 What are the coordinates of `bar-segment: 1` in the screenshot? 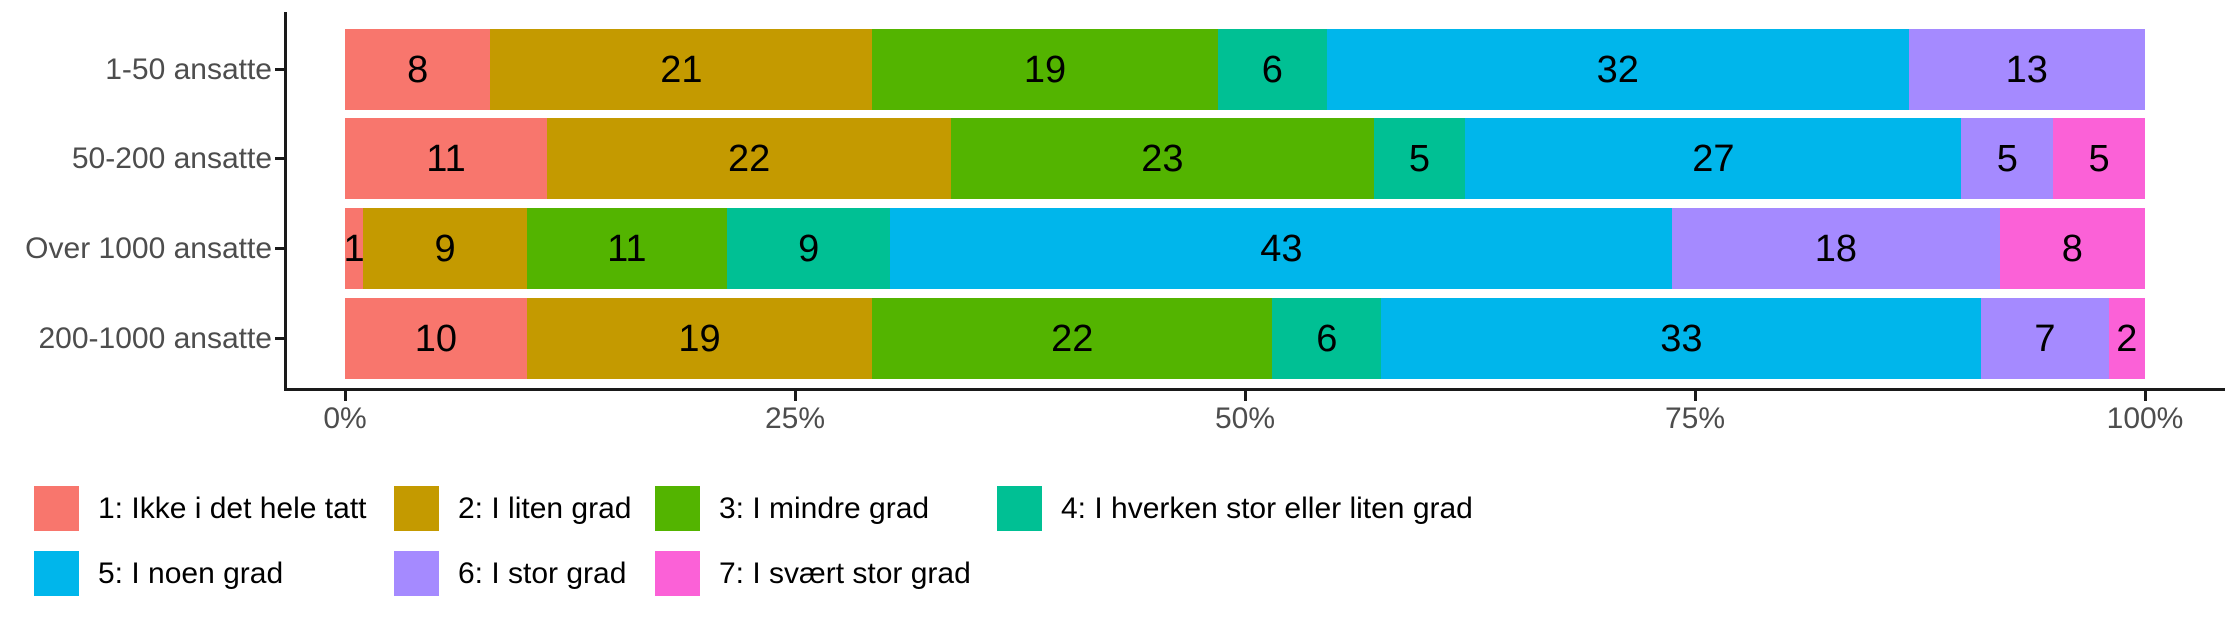 It's located at (354, 248).